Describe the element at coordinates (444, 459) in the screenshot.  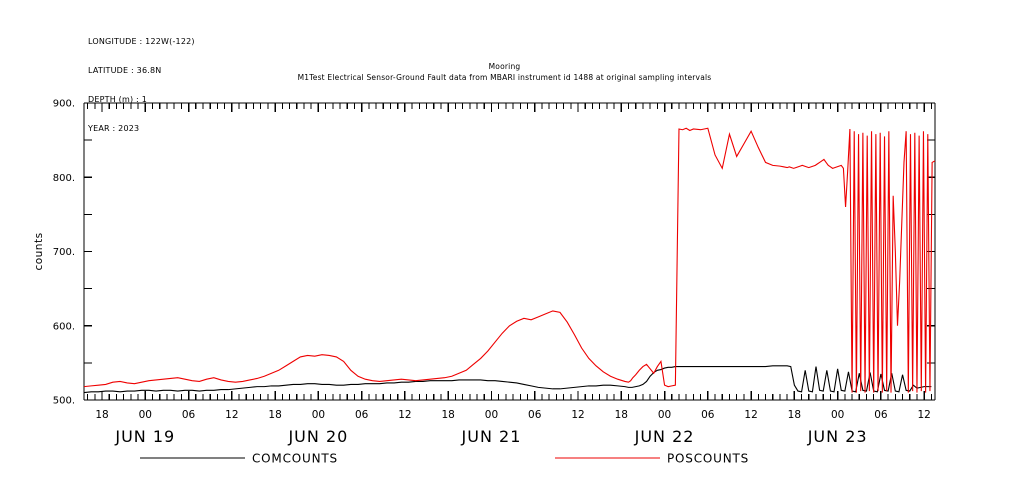
I see `chart-legend: COMCOUNTS POSCOUNTS` at that location.